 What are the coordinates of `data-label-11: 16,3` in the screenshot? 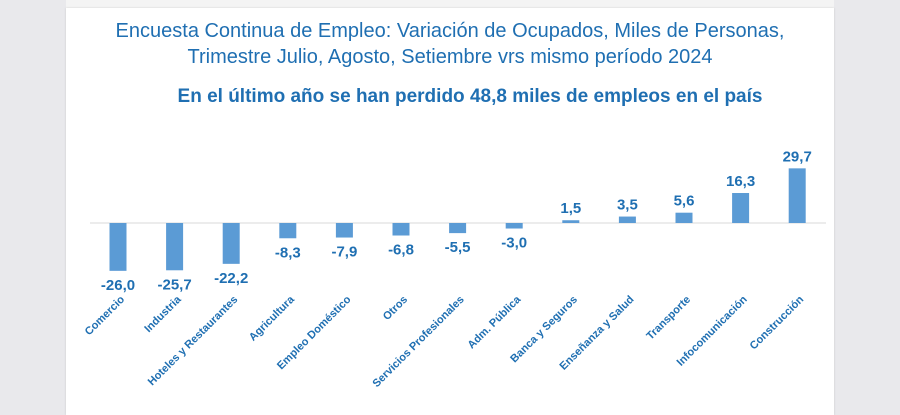 It's located at (740, 181).